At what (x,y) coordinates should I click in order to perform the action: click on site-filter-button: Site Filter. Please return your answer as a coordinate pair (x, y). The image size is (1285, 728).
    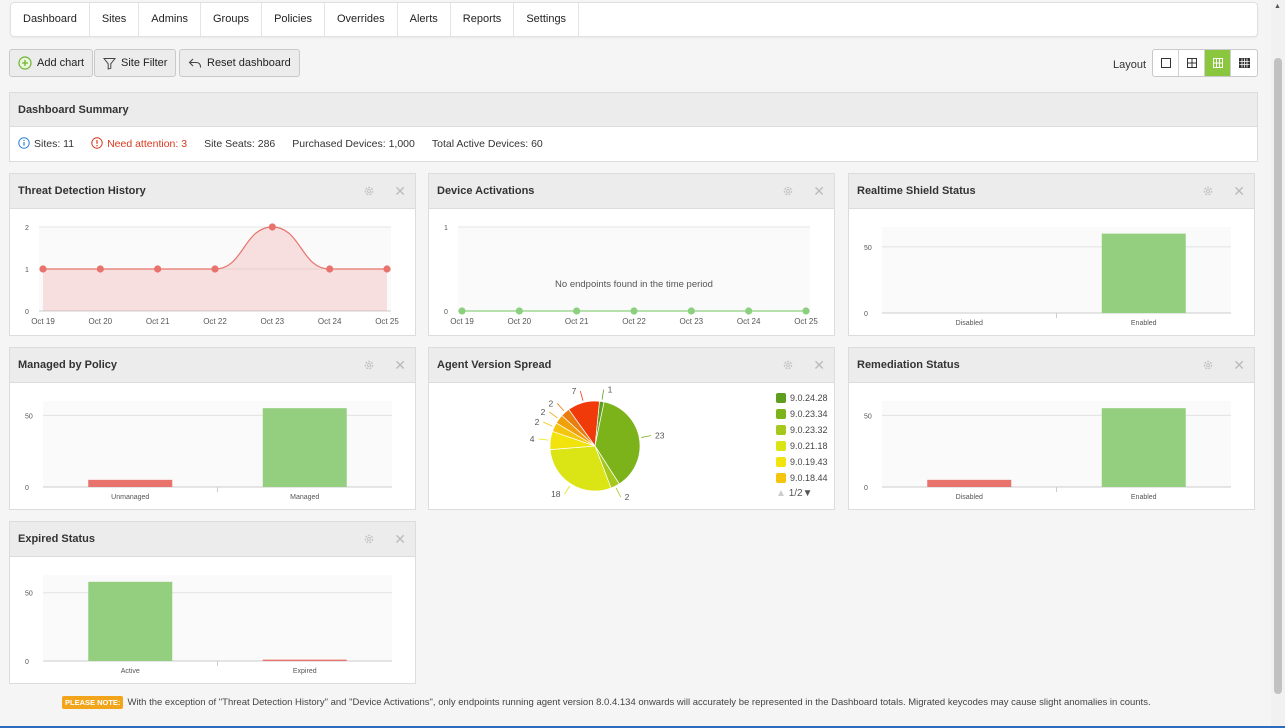
    Looking at the image, I should click on (135, 63).